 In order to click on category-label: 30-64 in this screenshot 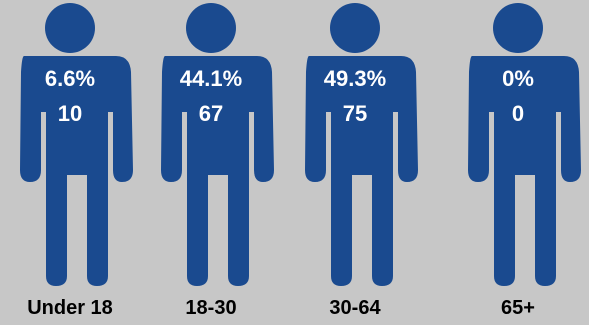, I will do `click(355, 308)`.